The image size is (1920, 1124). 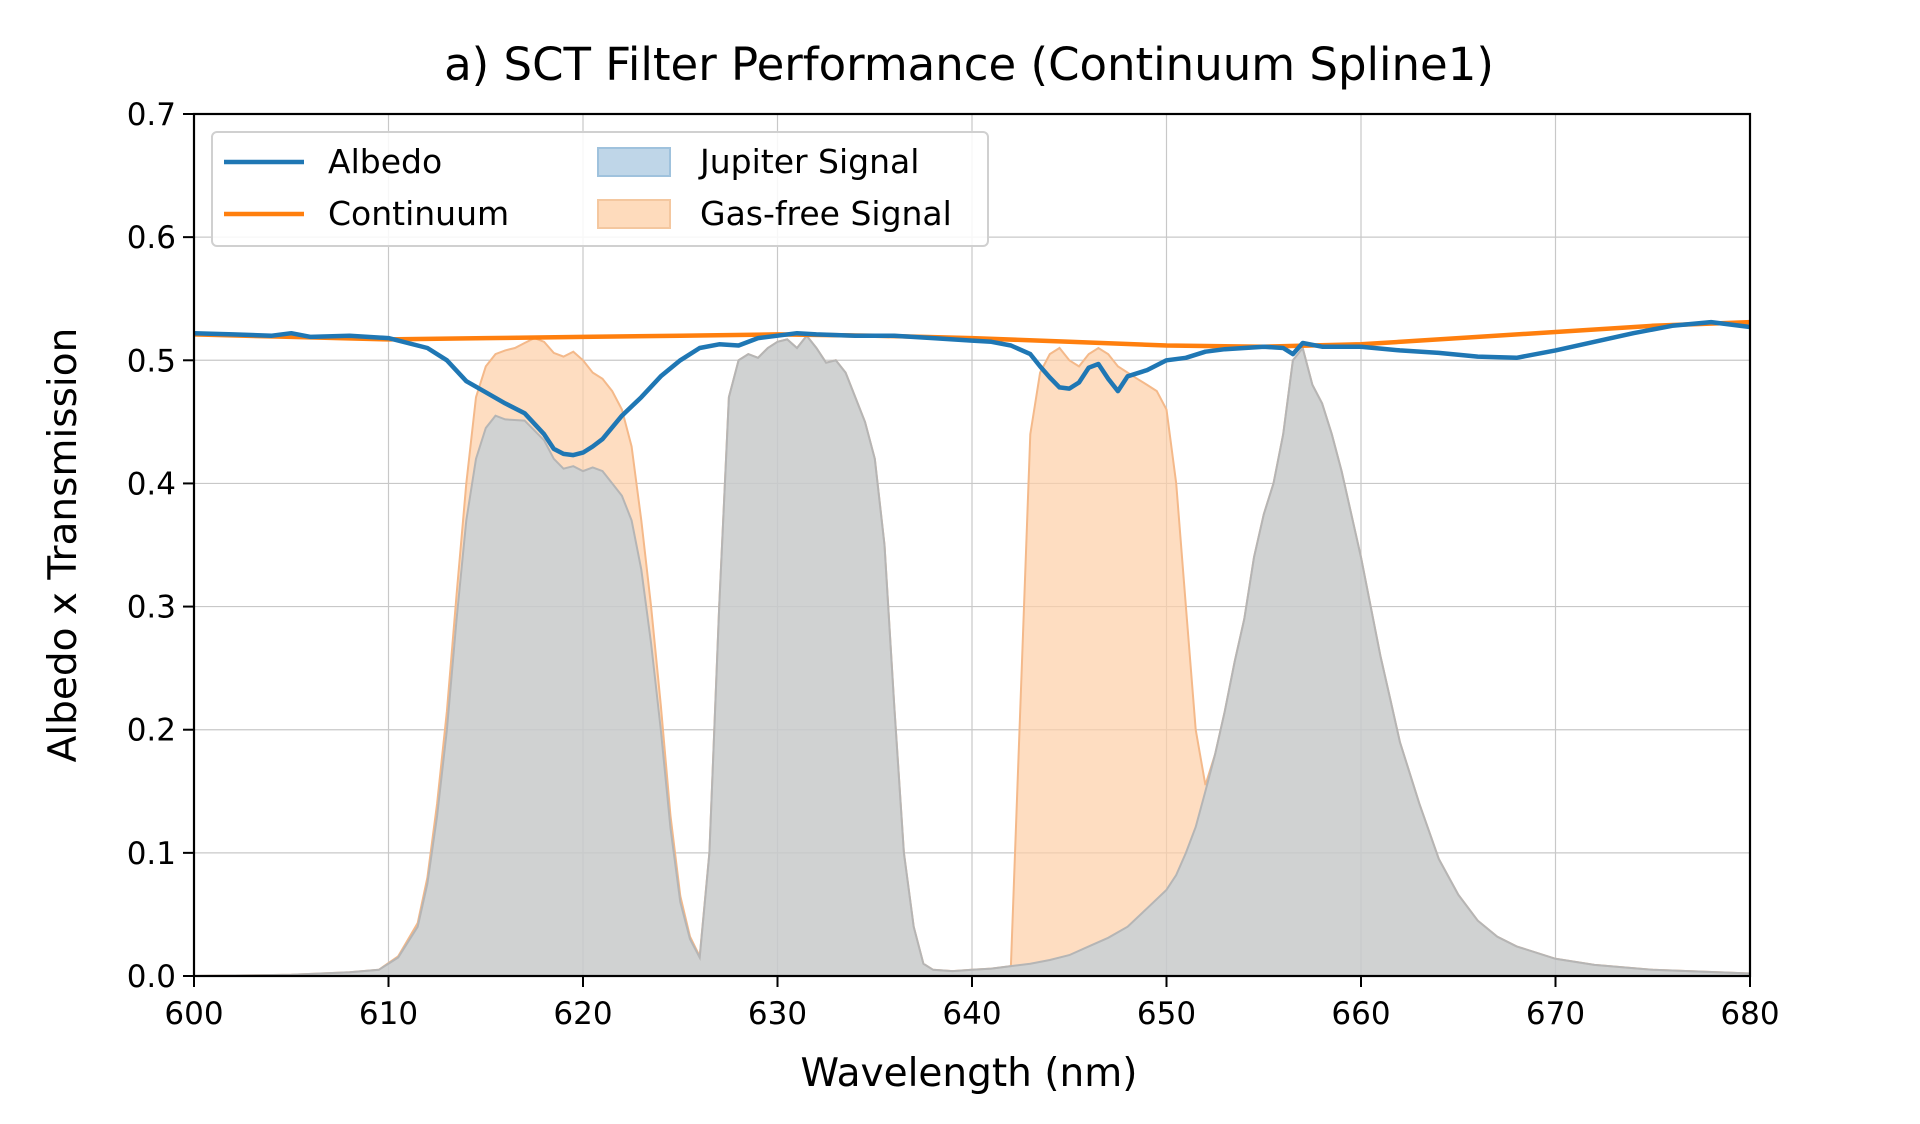 I want to click on y-tick-label: 0.0, so click(x=151, y=977).